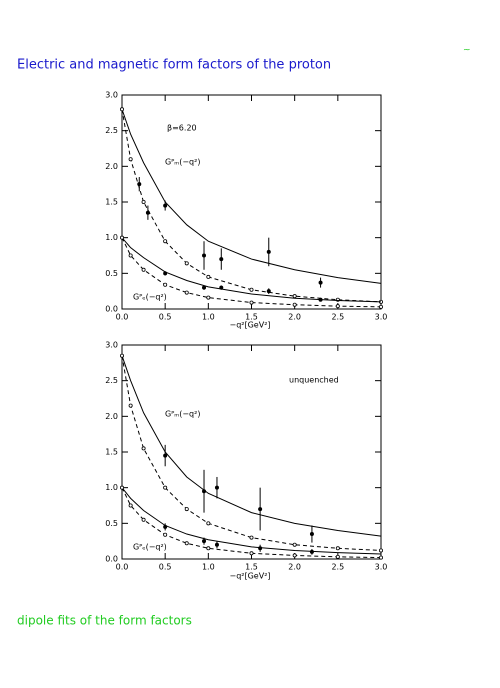 This screenshot has height=688, width=500. I want to click on corner-mark: ~, so click(467, 51).